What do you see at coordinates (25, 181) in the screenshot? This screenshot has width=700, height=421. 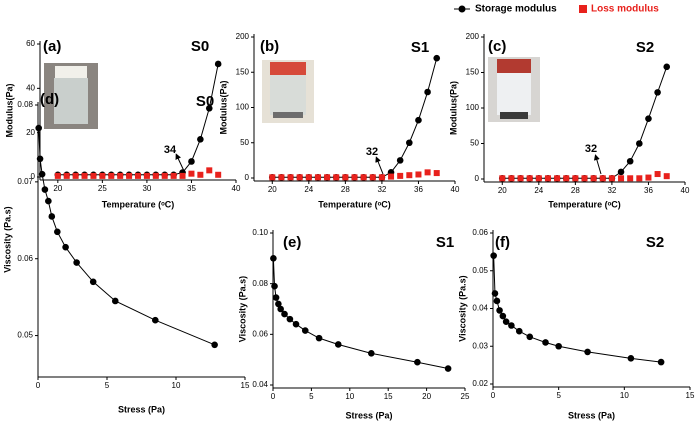 I see `y-tick-label: 0.07` at bounding box center [25, 181].